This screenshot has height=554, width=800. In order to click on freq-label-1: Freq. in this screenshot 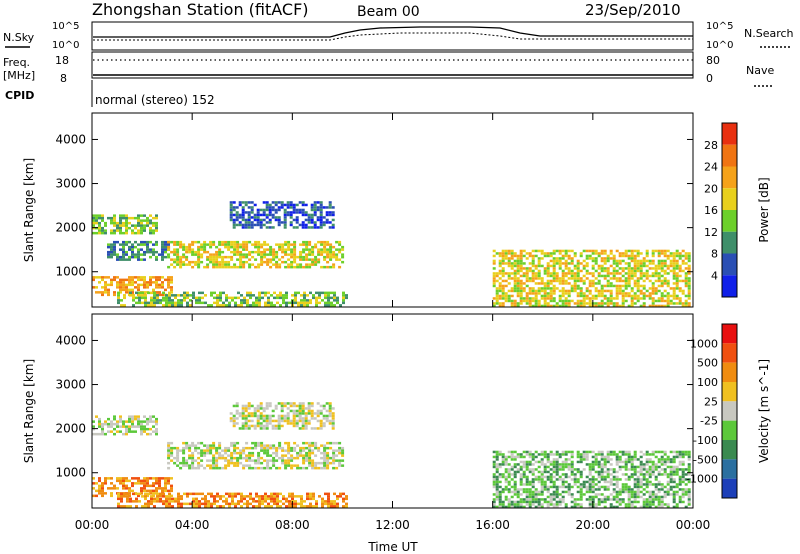, I will do `click(16, 62)`.